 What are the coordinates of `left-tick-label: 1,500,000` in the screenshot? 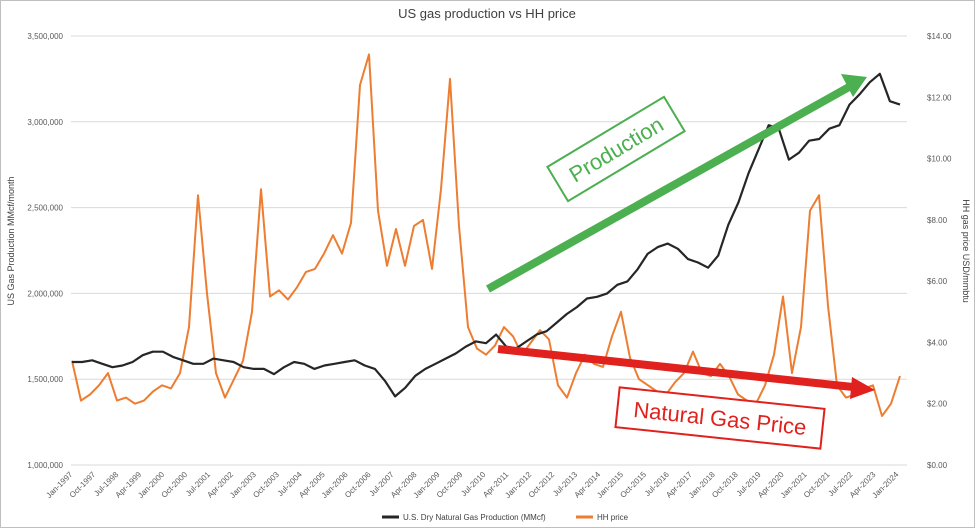 It's located at (45, 379).